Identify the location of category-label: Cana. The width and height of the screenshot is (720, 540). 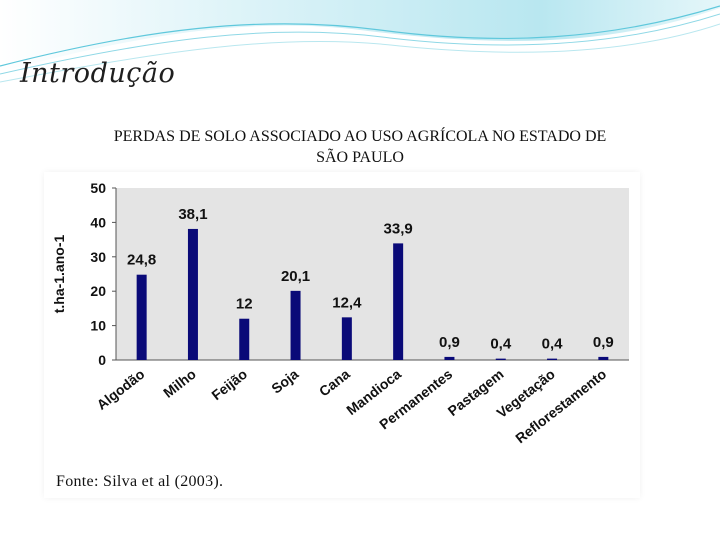
(334, 383).